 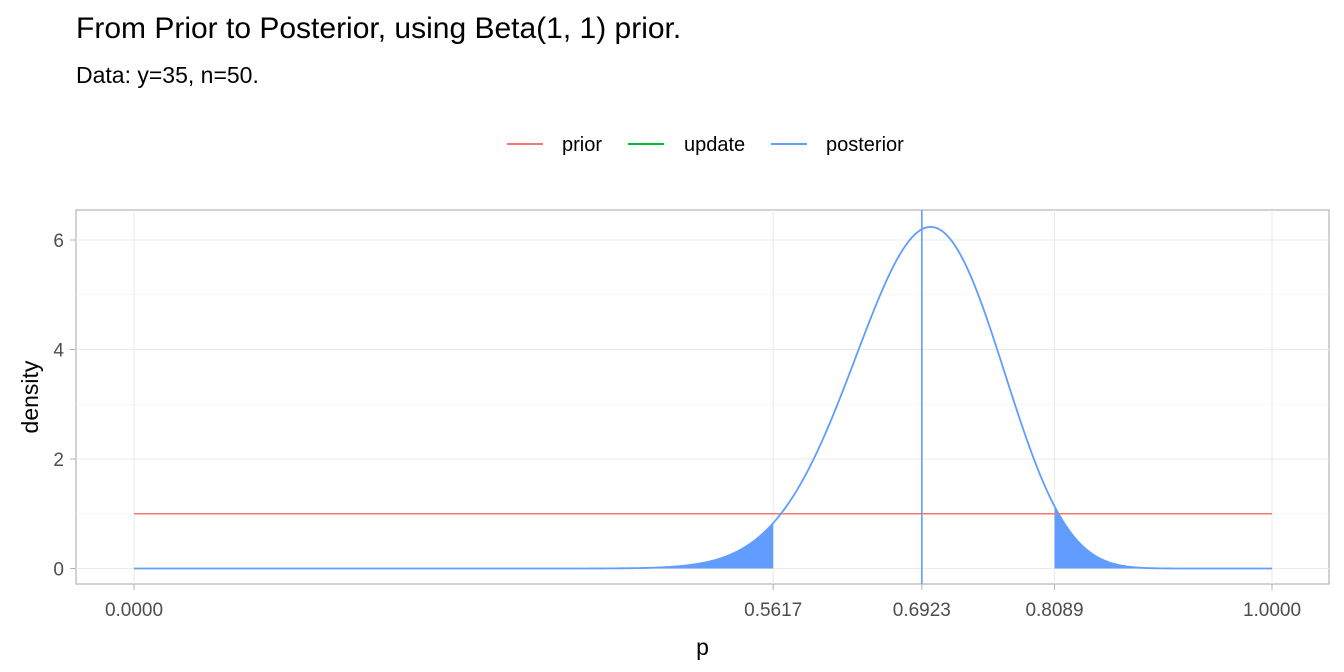 What do you see at coordinates (922, 610) in the screenshot?
I see `x-tick-label-0.6923: 0.6923` at bounding box center [922, 610].